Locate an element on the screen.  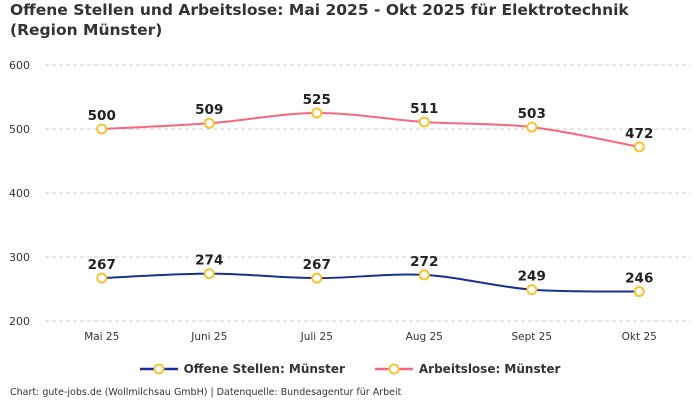
y-tick-label: 600 is located at coordinates (19, 65).